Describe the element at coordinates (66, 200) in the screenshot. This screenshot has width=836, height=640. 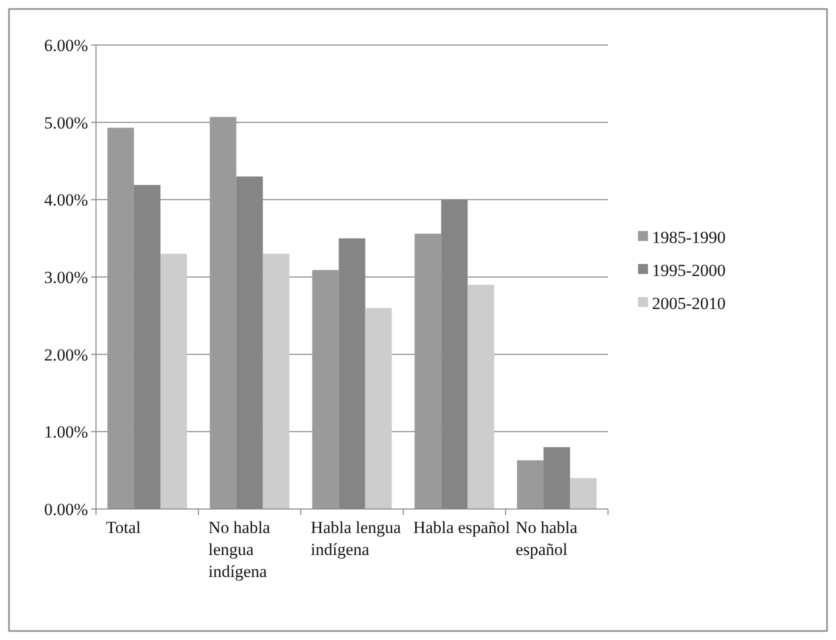
I see `y-tick-label: 4.00%` at that location.